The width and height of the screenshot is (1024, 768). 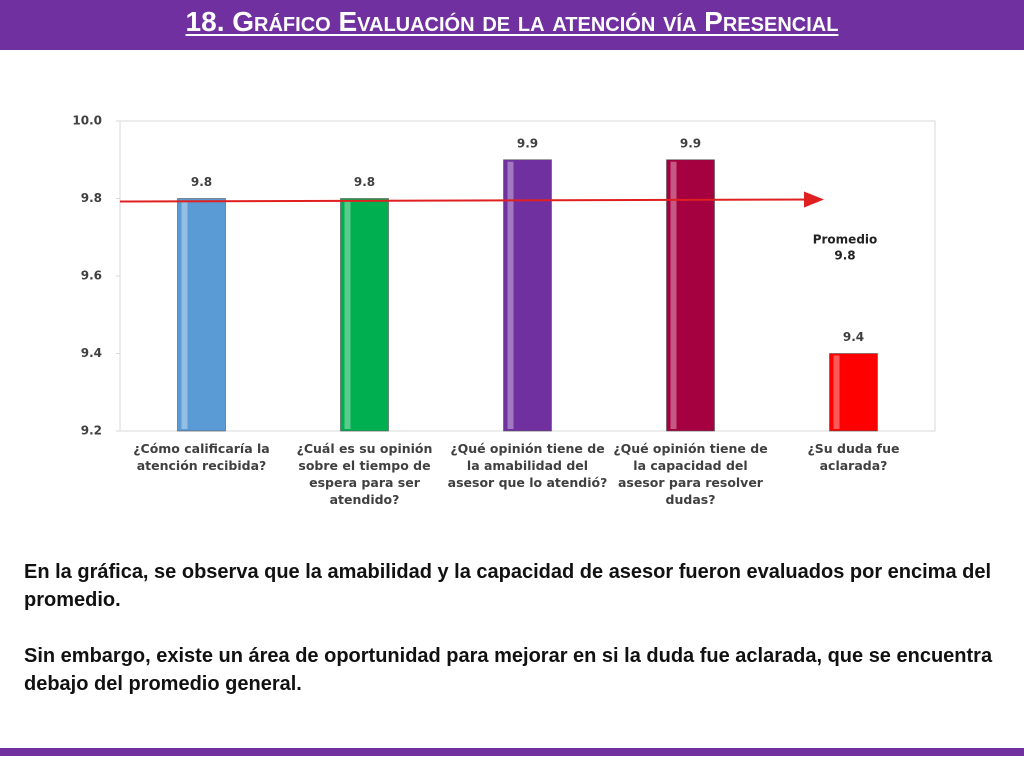 I want to click on title-bar, so click(x=512, y=25).